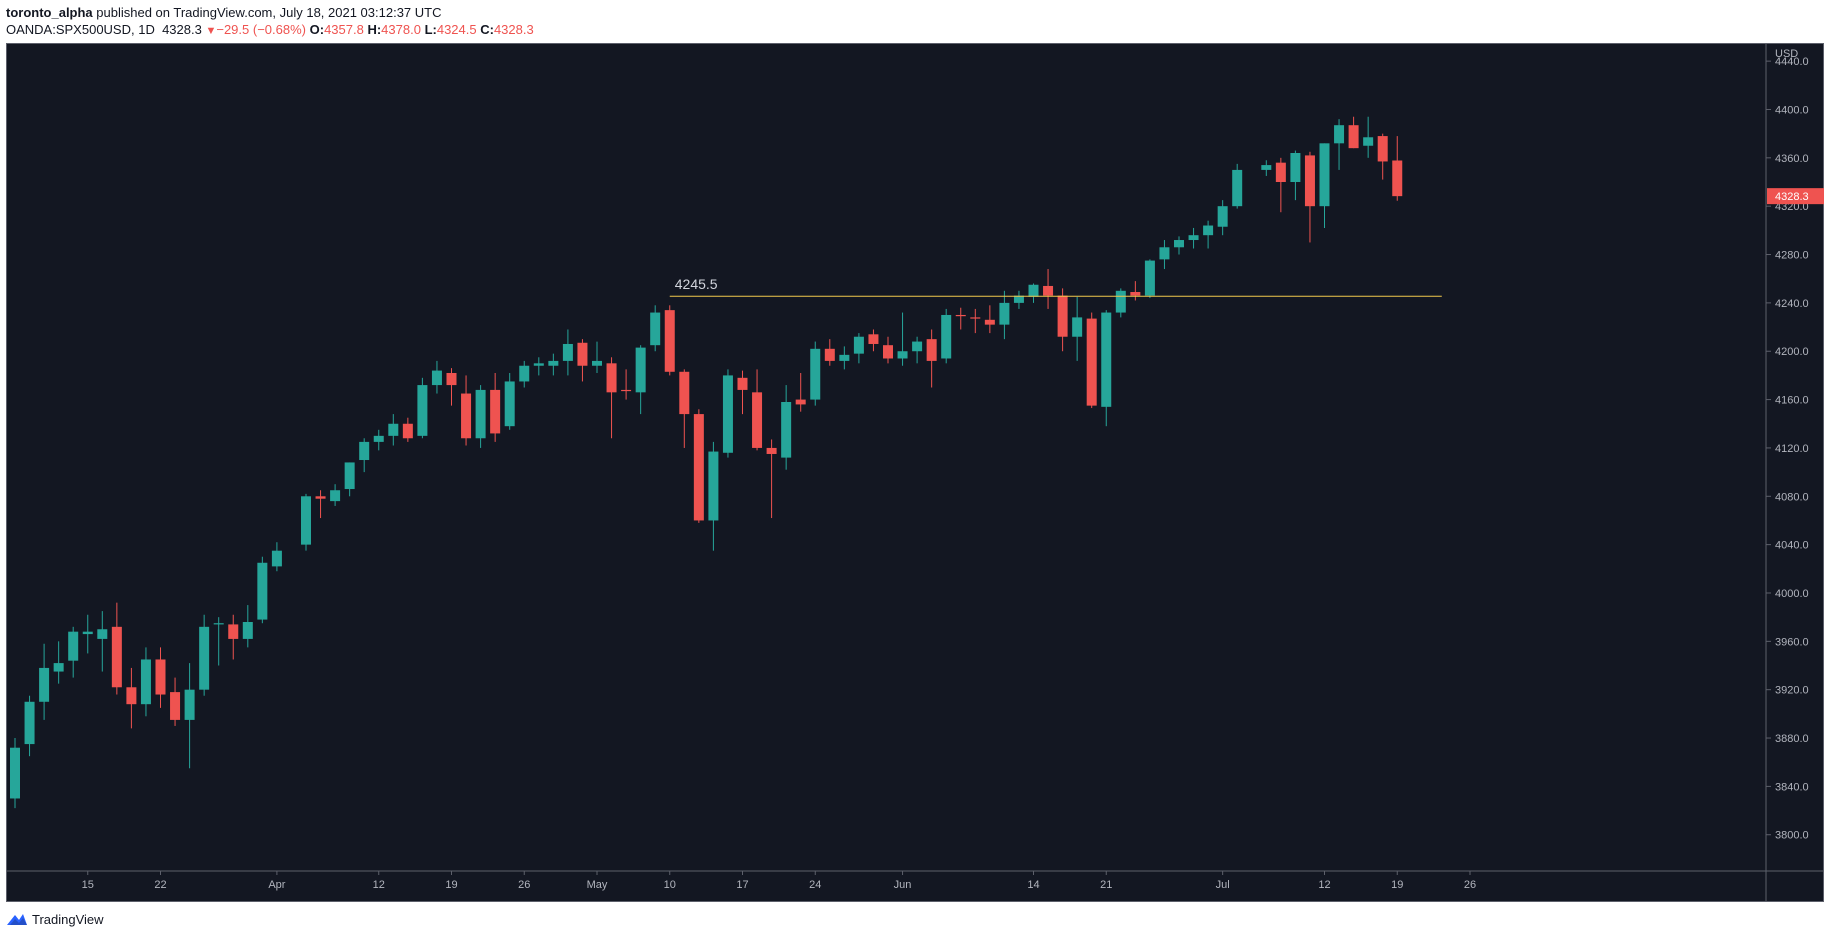 The width and height of the screenshot is (1828, 937). Describe the element at coordinates (344, 29) in the screenshot. I see `open-value: 4357.8` at that location.